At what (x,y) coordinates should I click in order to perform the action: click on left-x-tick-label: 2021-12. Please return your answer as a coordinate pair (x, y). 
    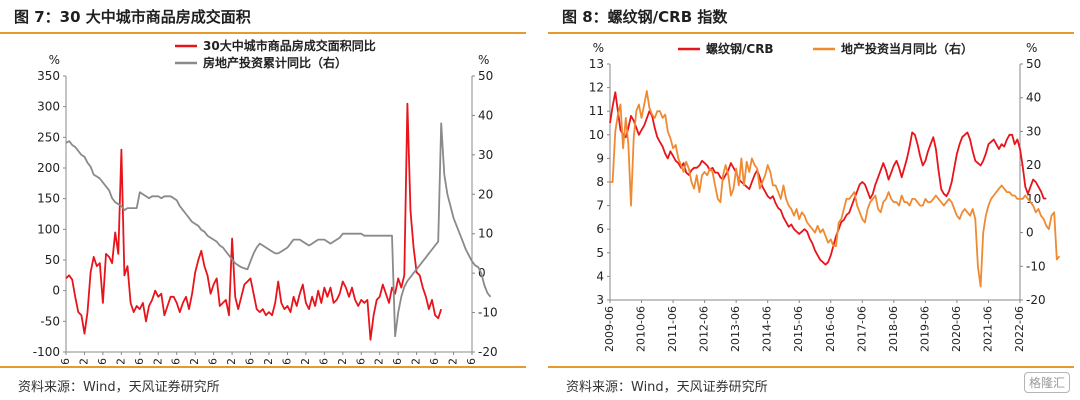
    Looking at the image, I should click on (453, 361).